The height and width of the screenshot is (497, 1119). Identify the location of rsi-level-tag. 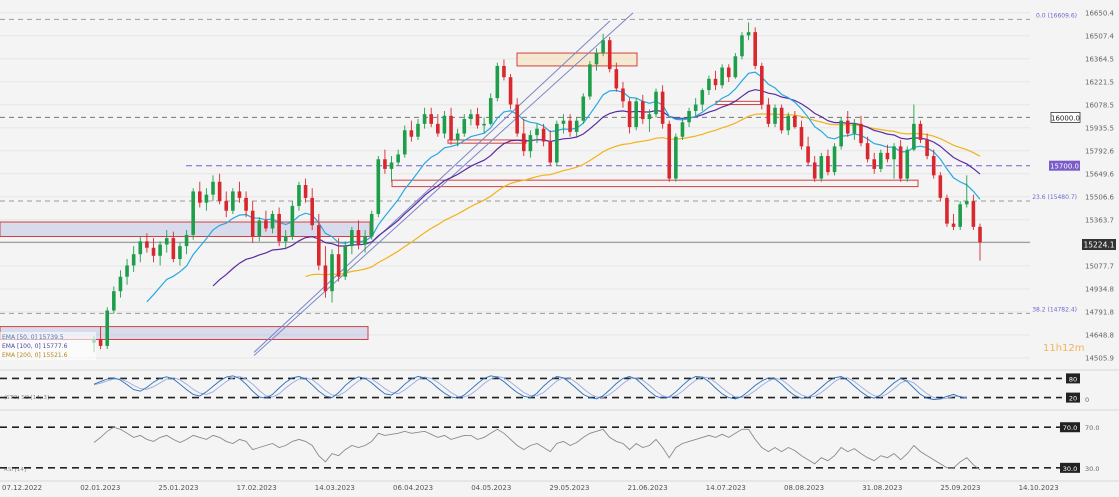
(1070, 467).